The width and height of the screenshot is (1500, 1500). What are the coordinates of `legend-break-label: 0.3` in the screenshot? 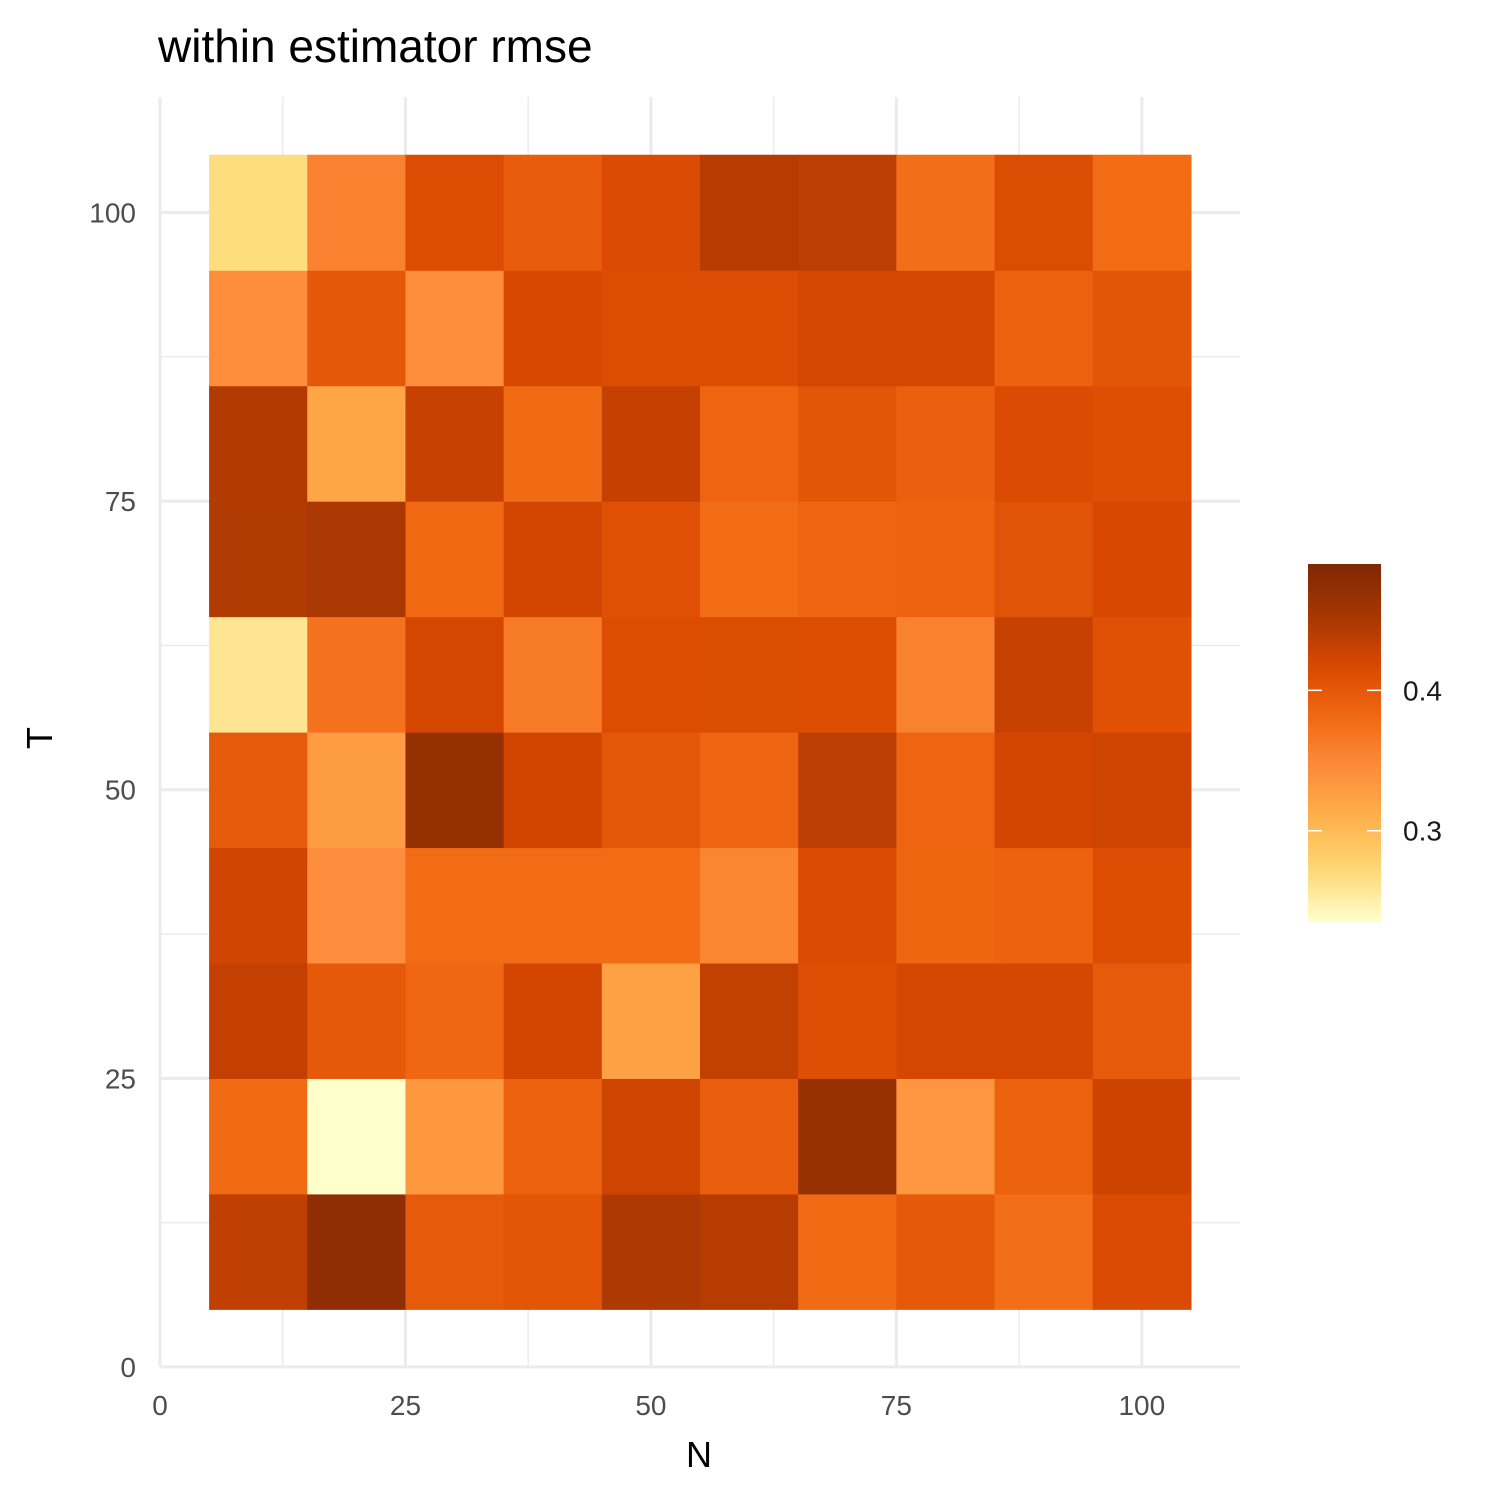 It's located at (1422, 831).